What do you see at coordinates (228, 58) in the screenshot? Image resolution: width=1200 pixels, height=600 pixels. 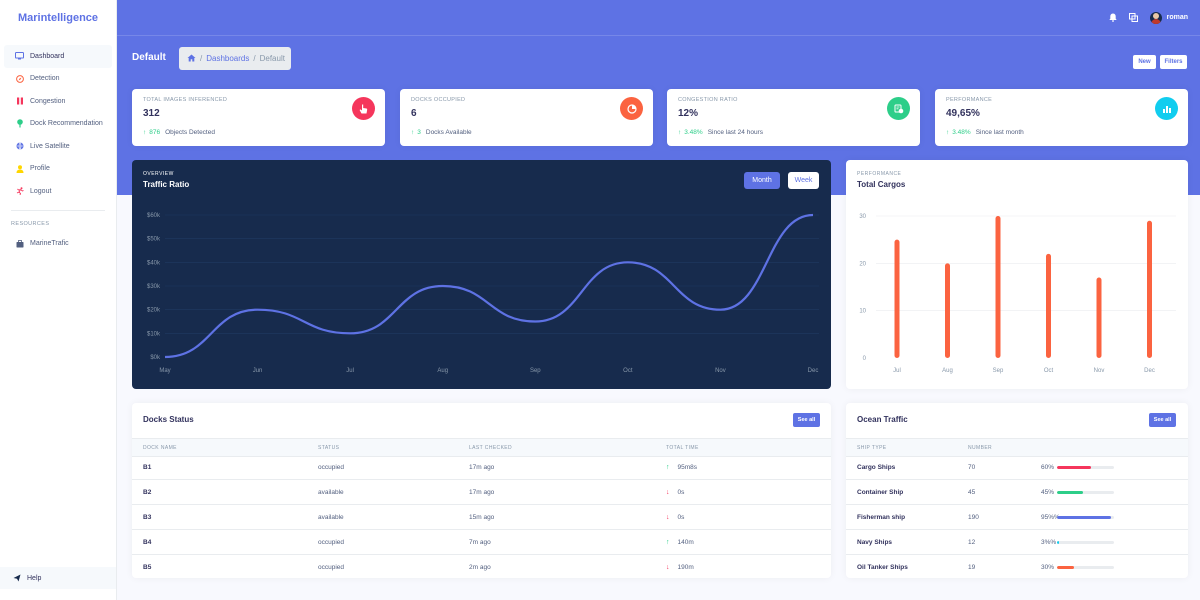 I see `breadcrumb-dashboards: Dashboards` at bounding box center [228, 58].